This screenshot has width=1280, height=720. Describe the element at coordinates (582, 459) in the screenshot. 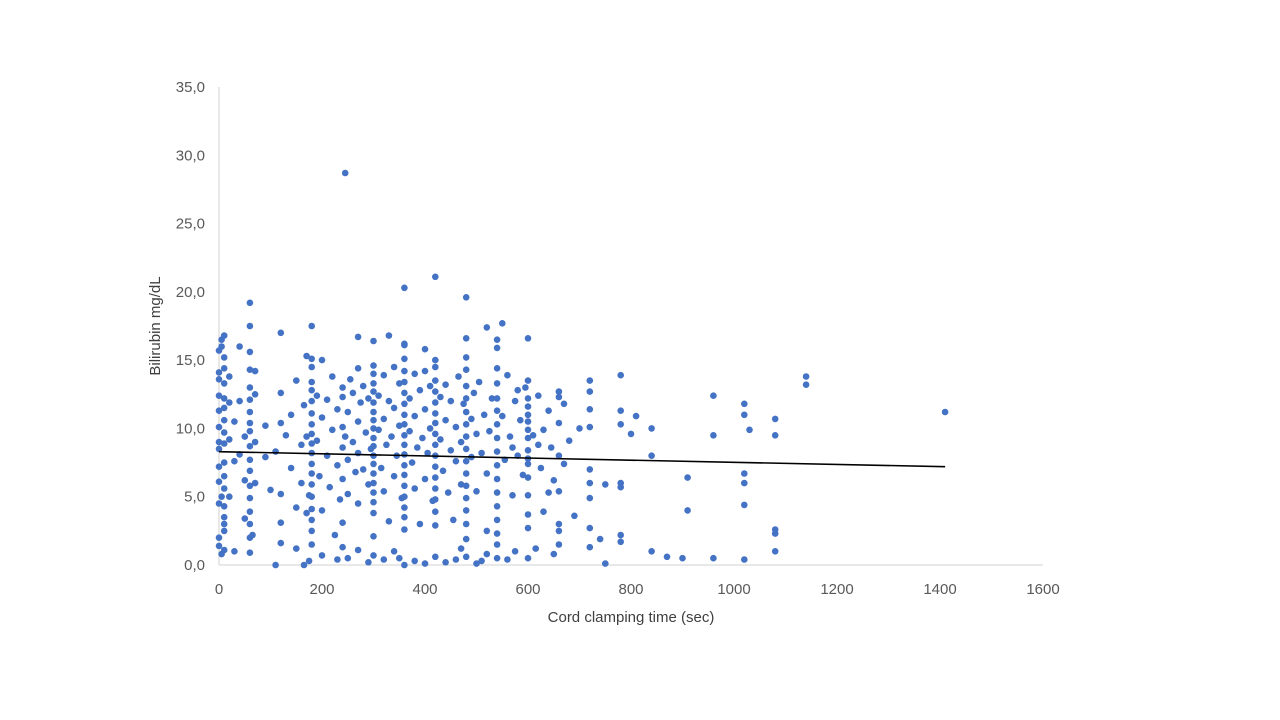

I see `trendline` at that location.